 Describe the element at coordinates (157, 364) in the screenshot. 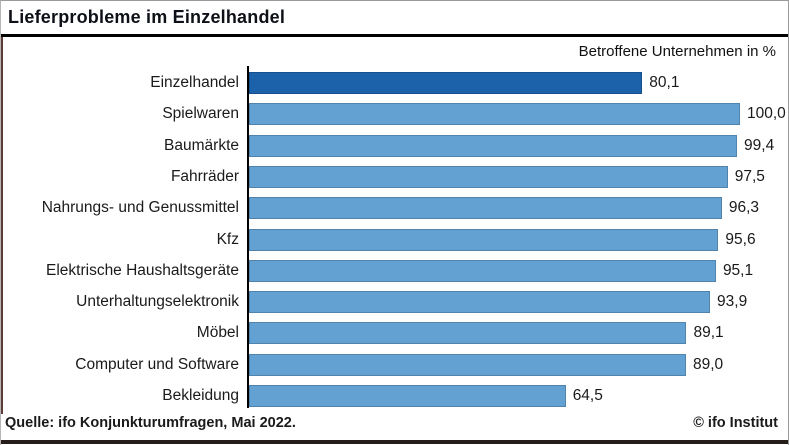

I see `category-label: Computer und Software` at that location.